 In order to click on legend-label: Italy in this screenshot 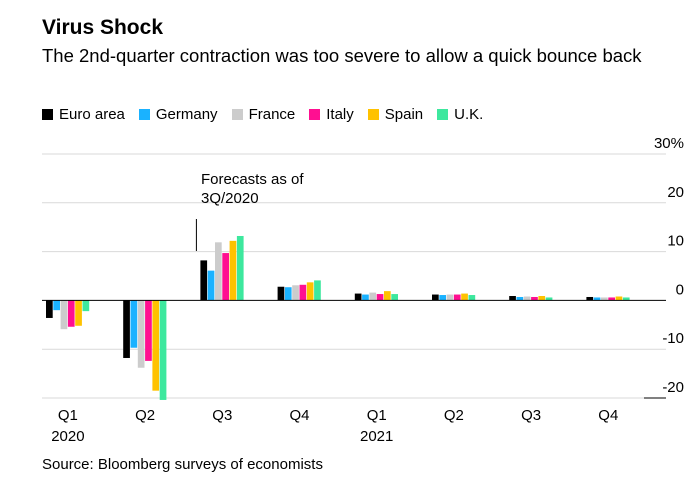, I will do `click(340, 114)`.